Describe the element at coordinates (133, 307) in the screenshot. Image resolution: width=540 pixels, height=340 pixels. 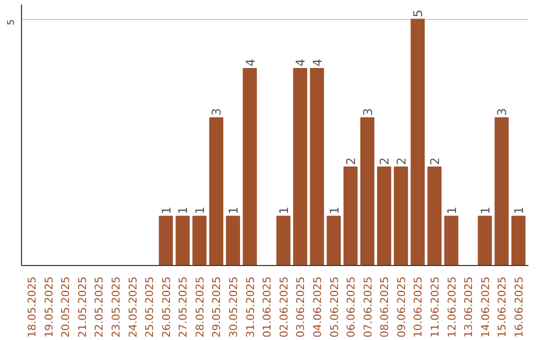
I see `x-tick-label: 24.05.2025` at that location.